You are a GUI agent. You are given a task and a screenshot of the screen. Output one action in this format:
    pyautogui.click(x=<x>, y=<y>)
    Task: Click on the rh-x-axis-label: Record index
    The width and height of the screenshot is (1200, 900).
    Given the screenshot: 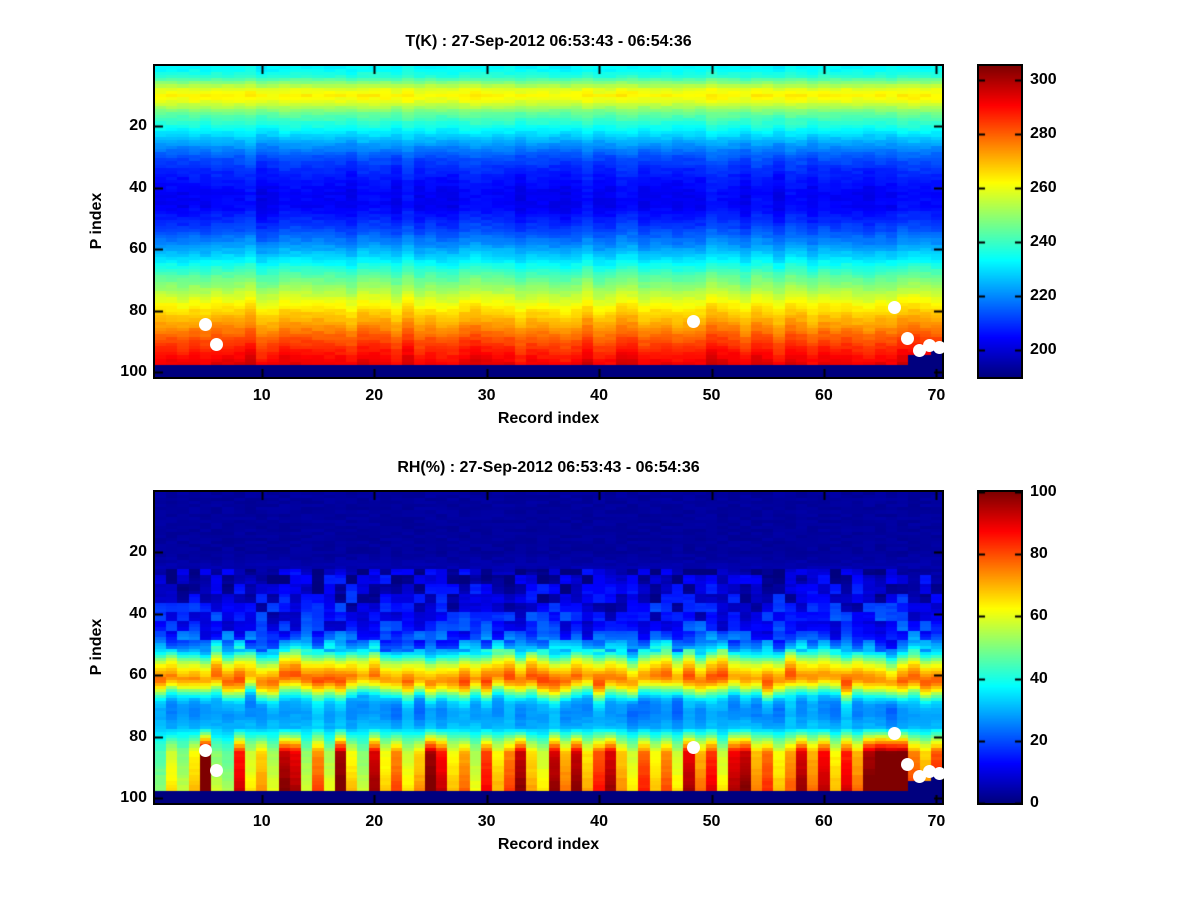 What is the action you would take?
    pyautogui.click(x=548, y=844)
    